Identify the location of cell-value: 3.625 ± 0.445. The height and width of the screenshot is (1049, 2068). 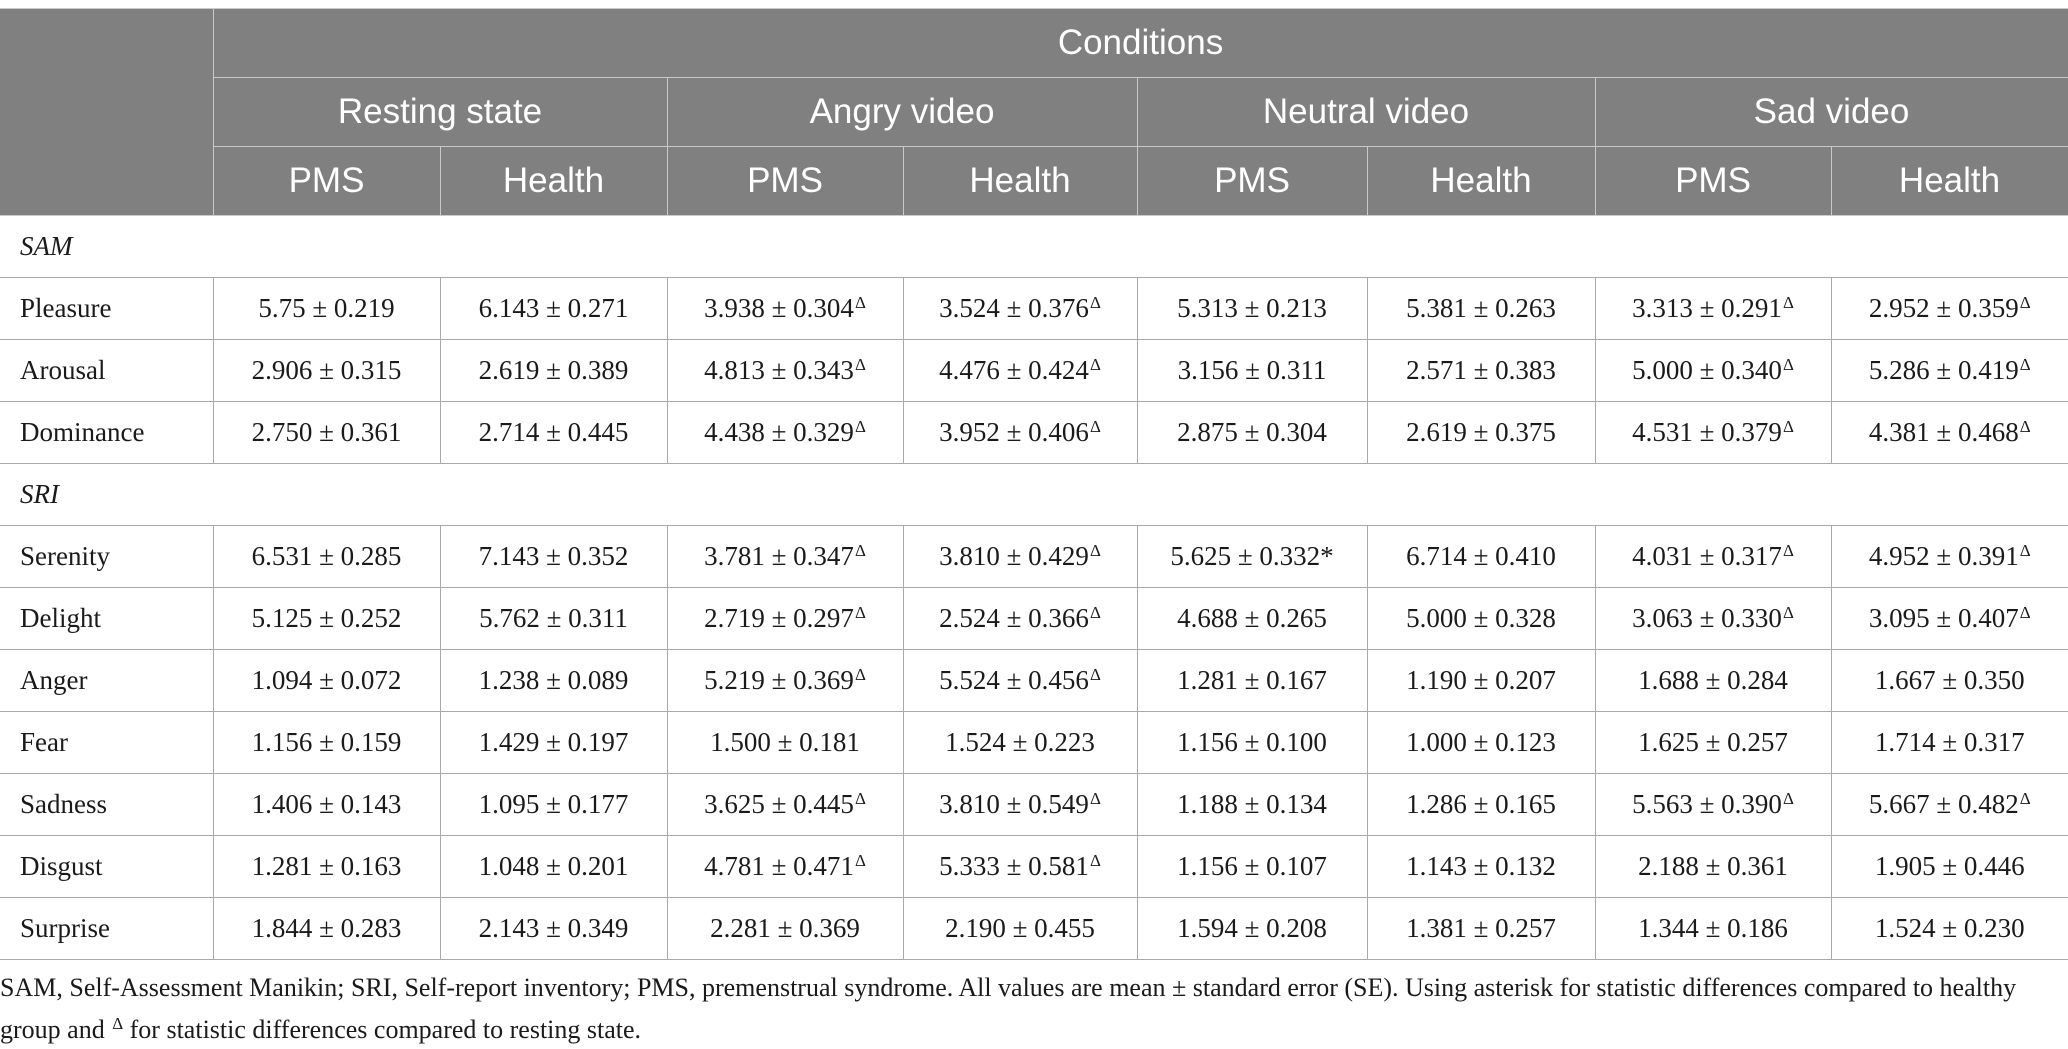
(779, 804).